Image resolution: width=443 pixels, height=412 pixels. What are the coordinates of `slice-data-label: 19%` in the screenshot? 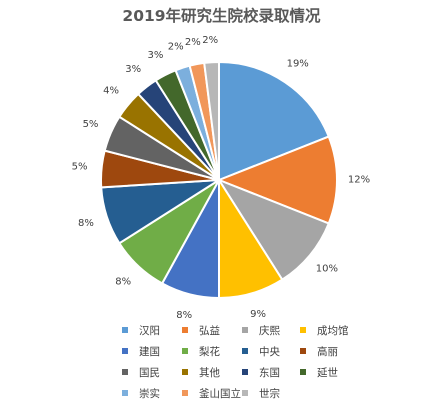 It's located at (298, 64).